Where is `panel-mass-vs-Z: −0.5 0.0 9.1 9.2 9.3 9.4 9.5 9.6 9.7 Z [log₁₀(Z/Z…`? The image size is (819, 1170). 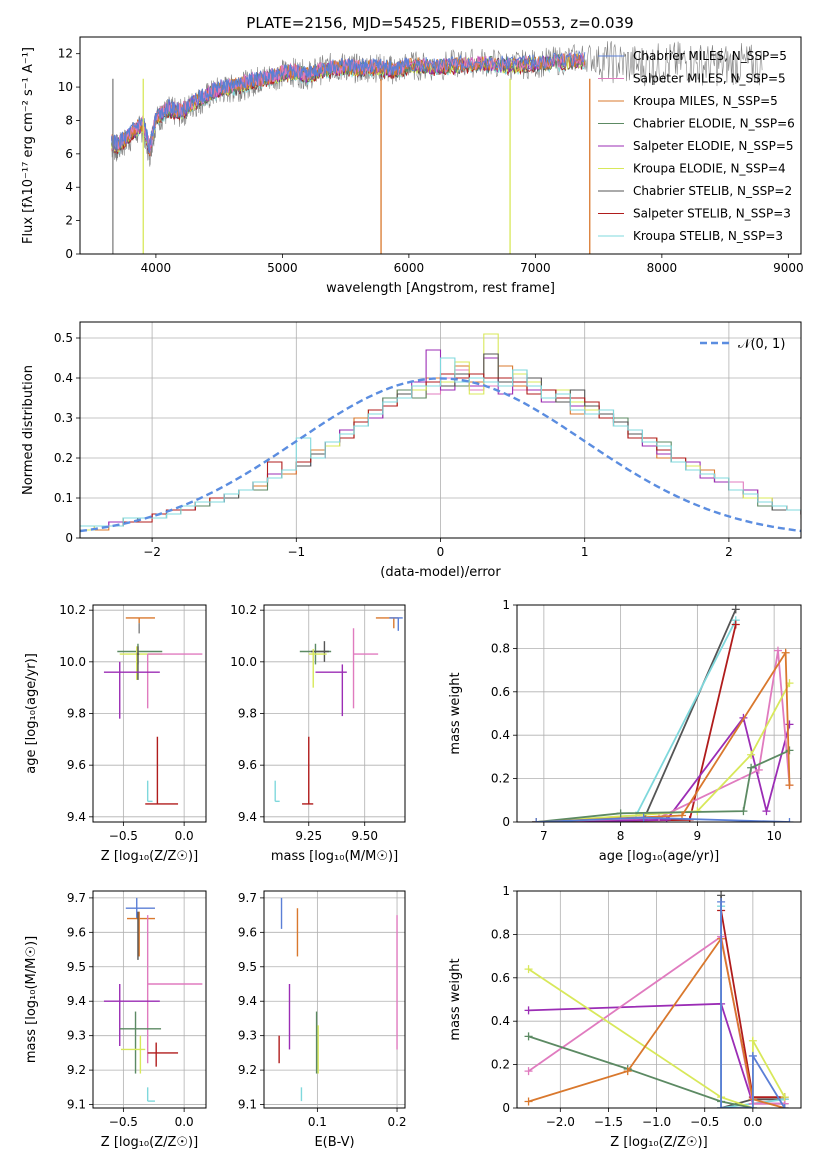 panel-mass-vs-Z: −0.5 0.0 9.1 9.2 9.3 9.4 9.5 9.6 9.7 Z [log₁₀(Z/Z… is located at coordinates (115, 1020).